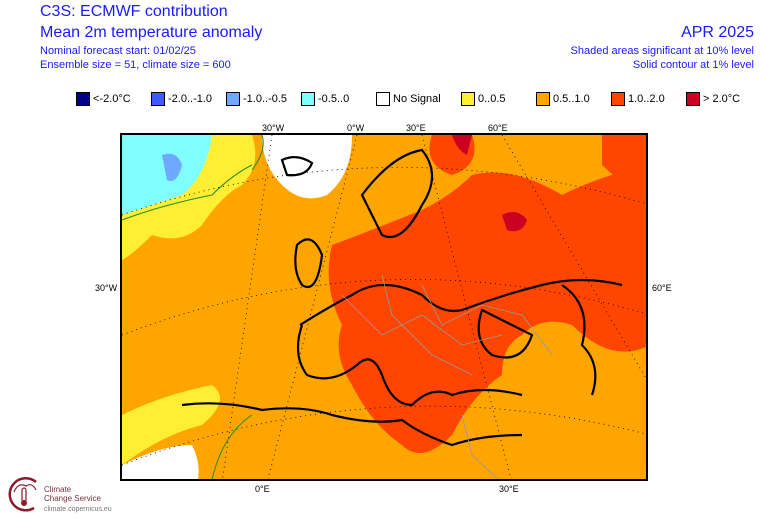  I want to click on legend-item: -2.0..-1.0, so click(184, 99).